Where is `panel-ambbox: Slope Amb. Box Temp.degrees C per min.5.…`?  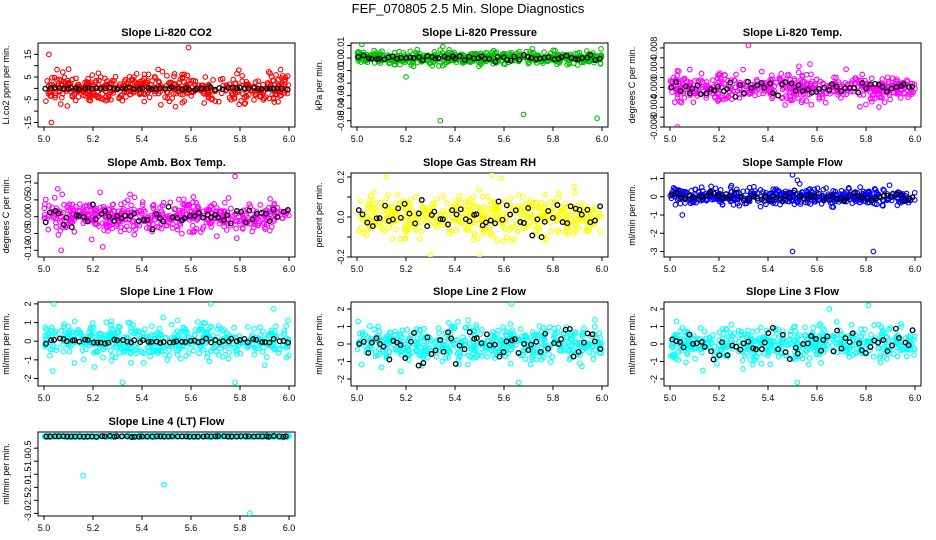 panel-ambbox: Slope Amb. Box Temp.degrees C per min.5.… is located at coordinates (148, 215).